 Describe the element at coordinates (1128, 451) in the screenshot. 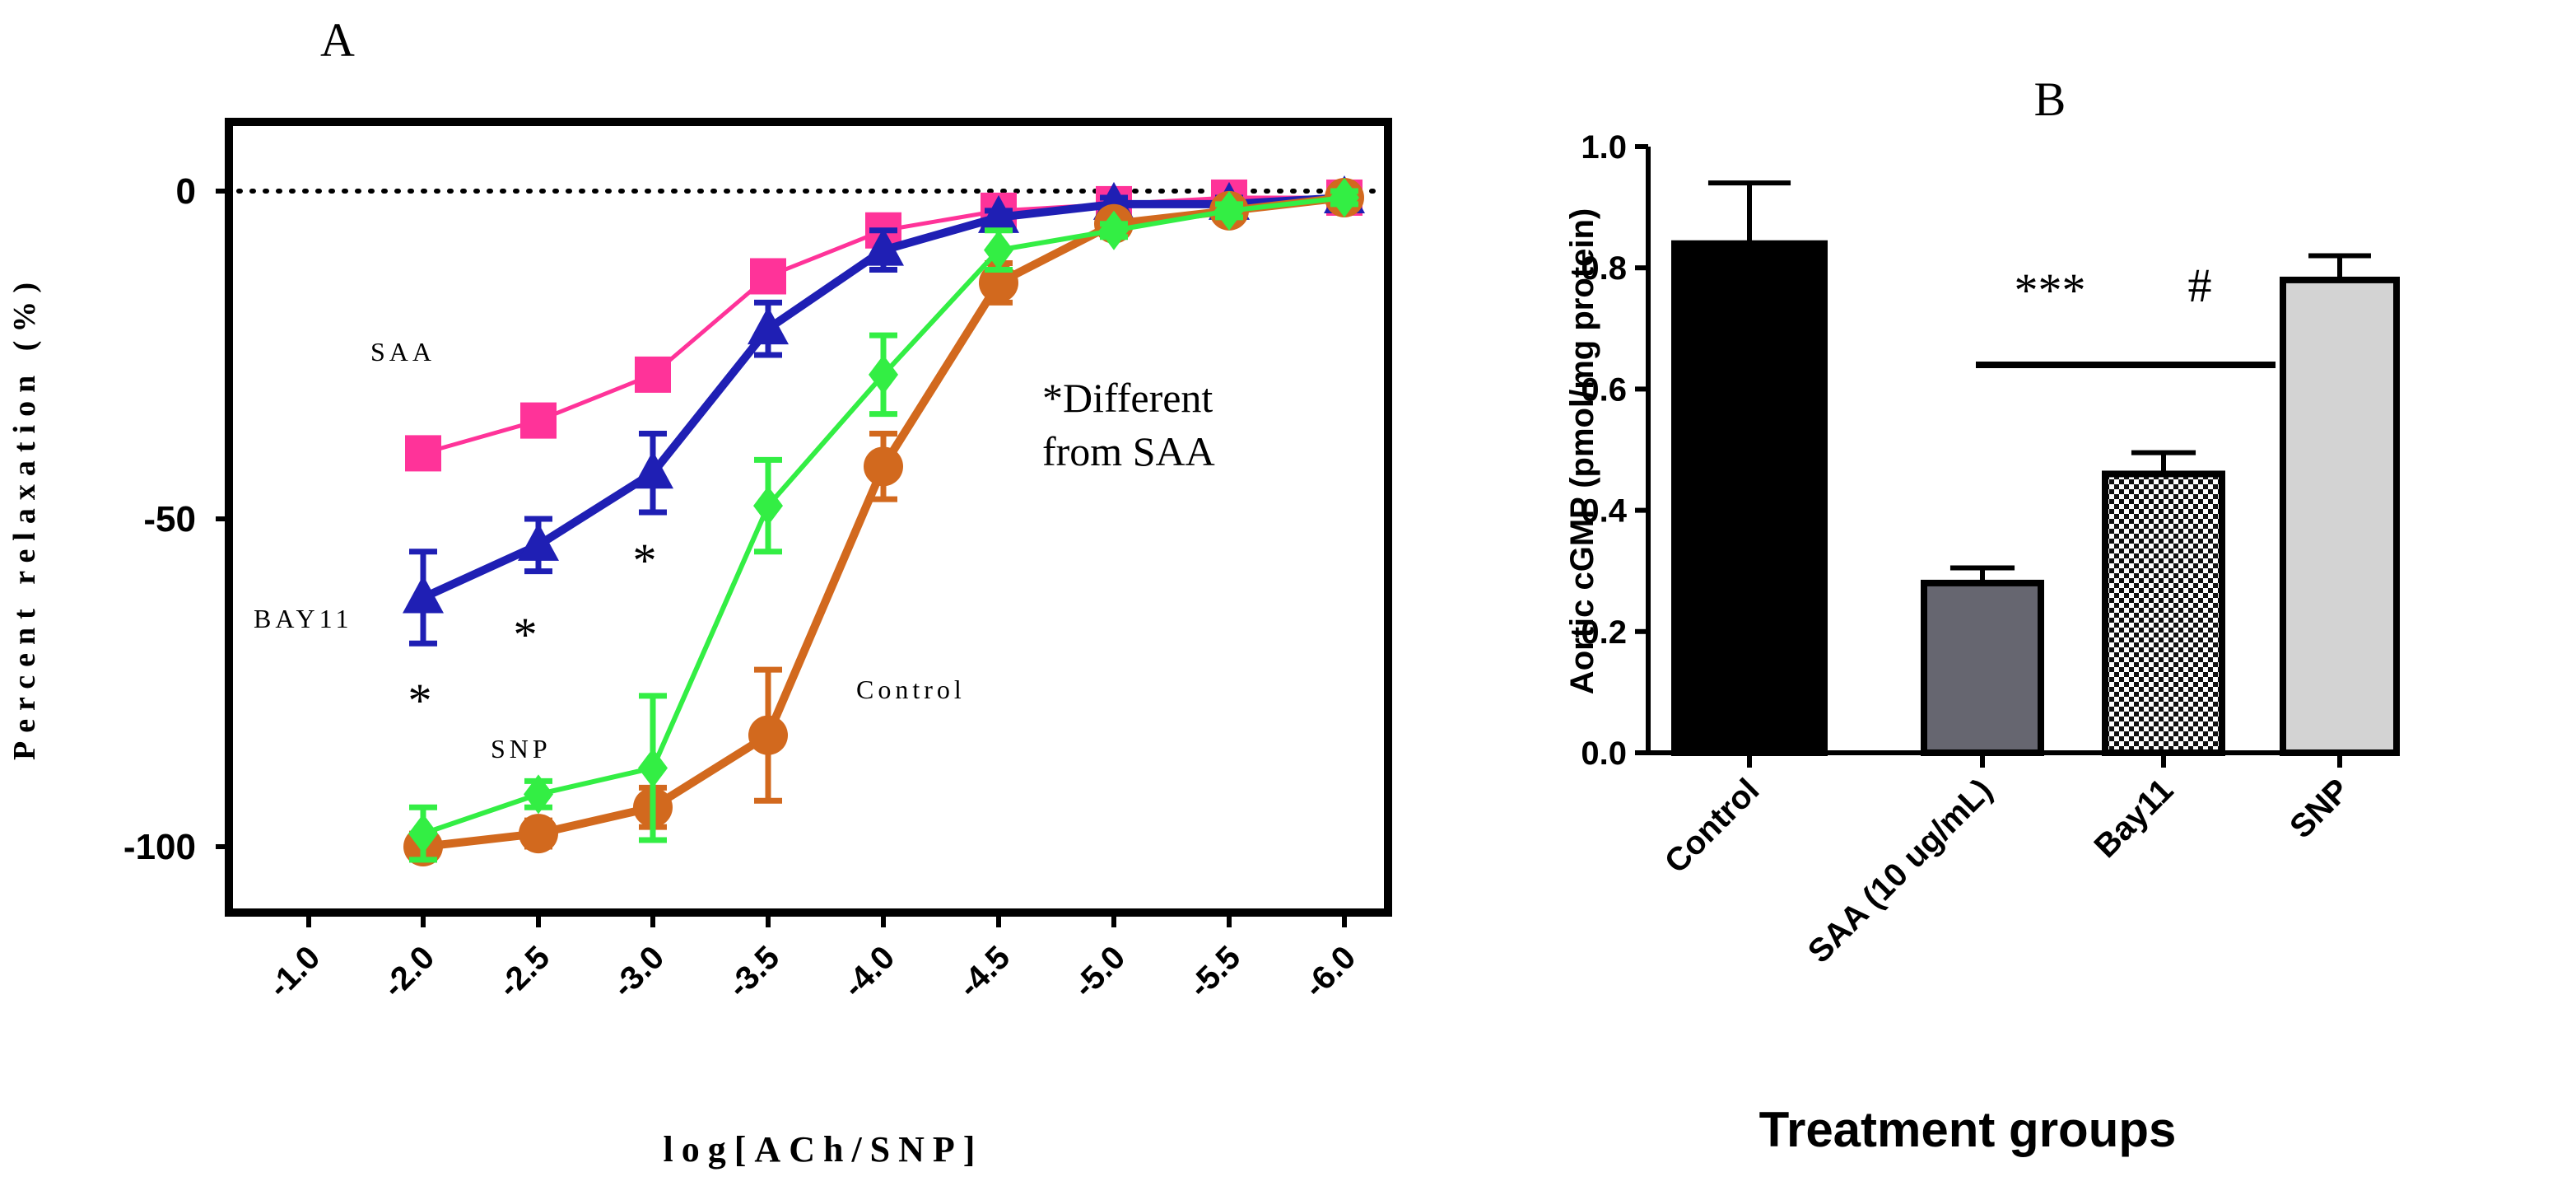

I see `significance-note-line2: from SAA` at that location.